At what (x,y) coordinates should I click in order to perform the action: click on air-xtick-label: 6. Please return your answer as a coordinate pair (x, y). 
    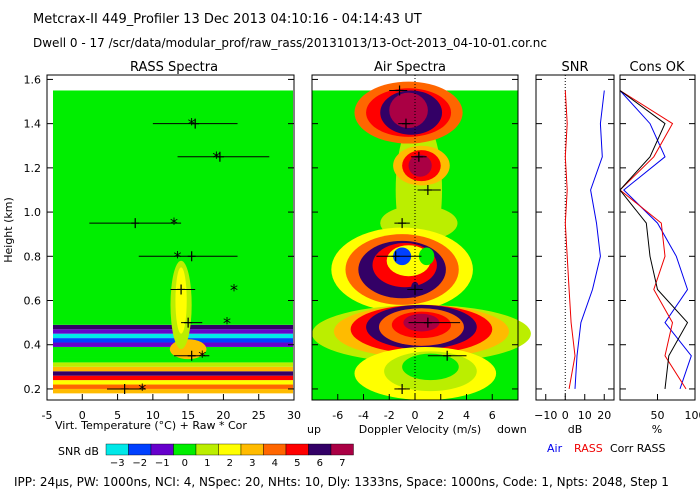
    Looking at the image, I should click on (492, 415).